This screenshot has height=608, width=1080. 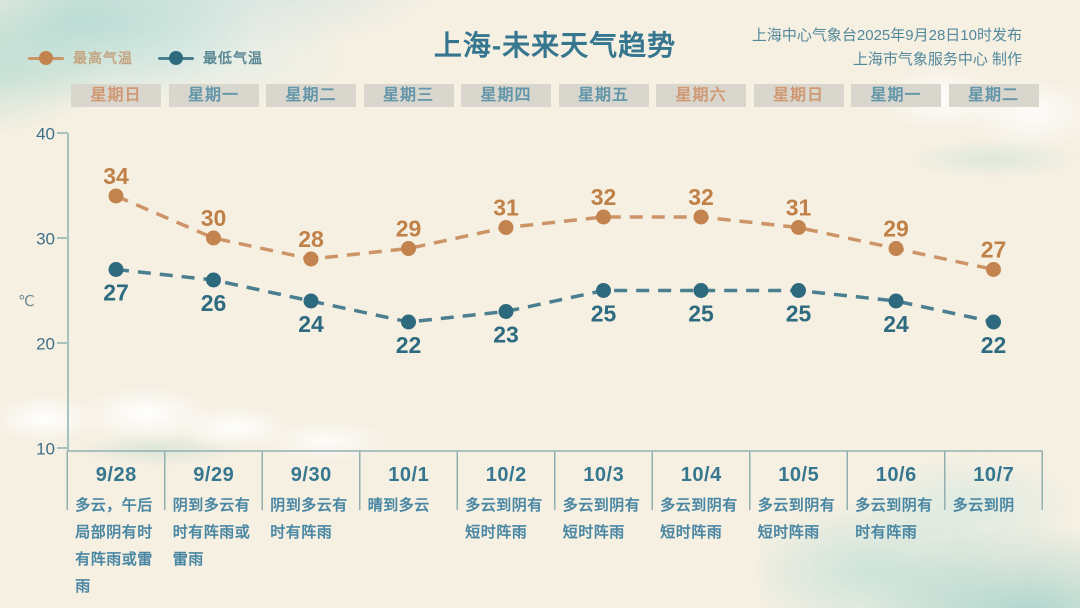 What do you see at coordinates (214, 303) in the screenshot?
I see `min-temp-value-label: 26` at bounding box center [214, 303].